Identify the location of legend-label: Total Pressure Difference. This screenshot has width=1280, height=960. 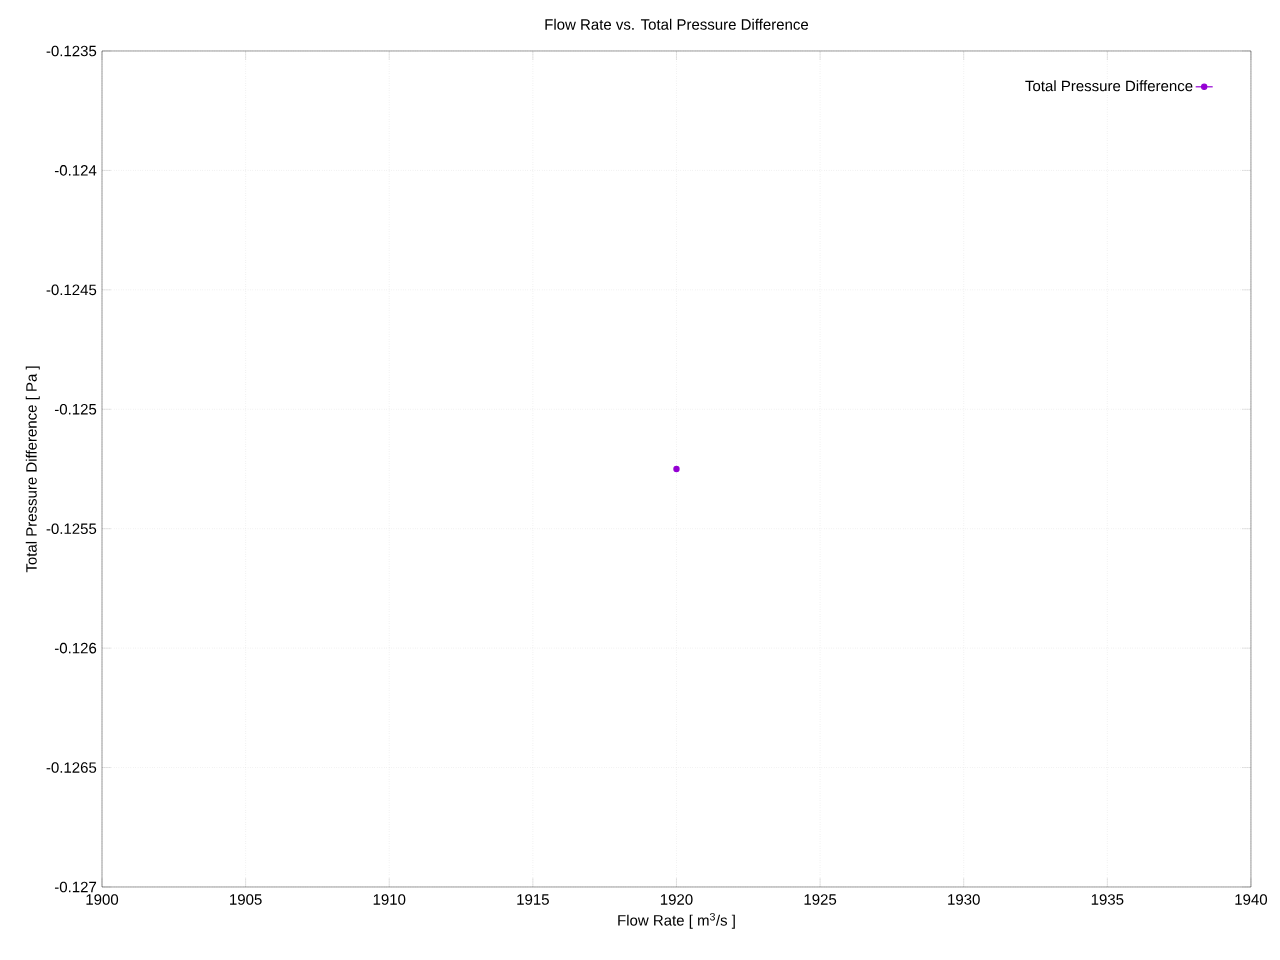
(1109, 86).